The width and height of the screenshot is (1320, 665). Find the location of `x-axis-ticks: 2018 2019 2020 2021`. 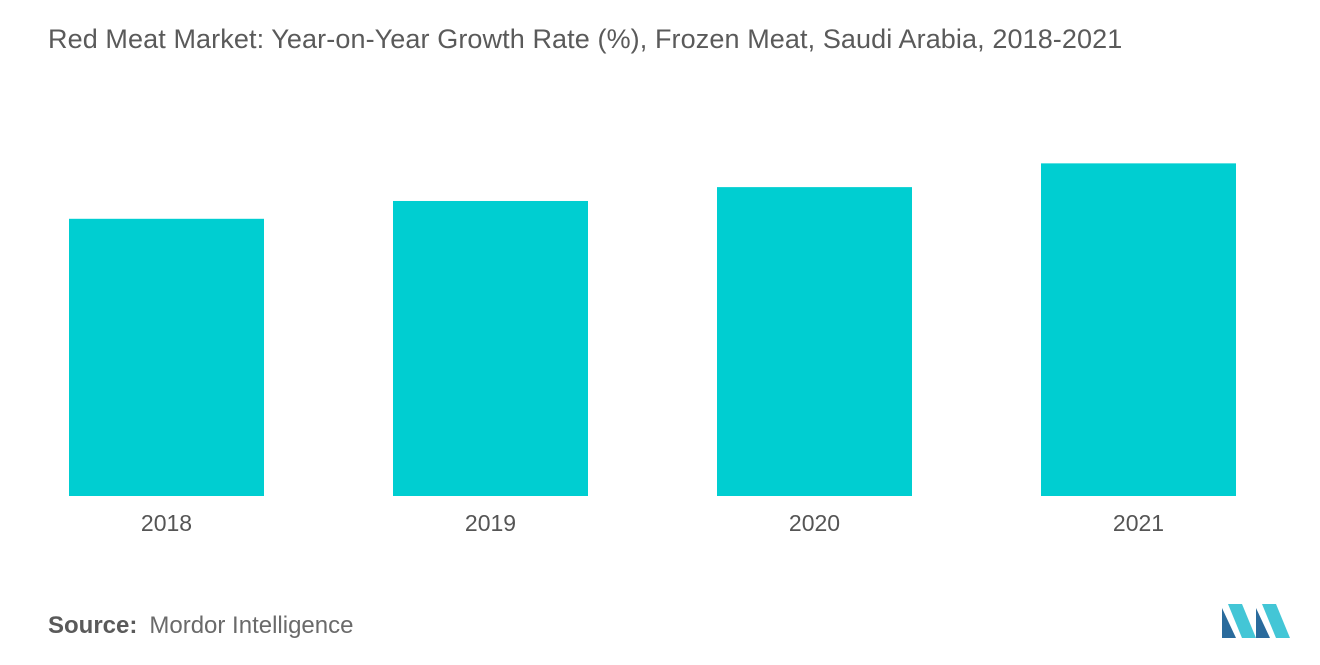

x-axis-ticks: 2018 2019 2020 2021 is located at coordinates (652, 523).